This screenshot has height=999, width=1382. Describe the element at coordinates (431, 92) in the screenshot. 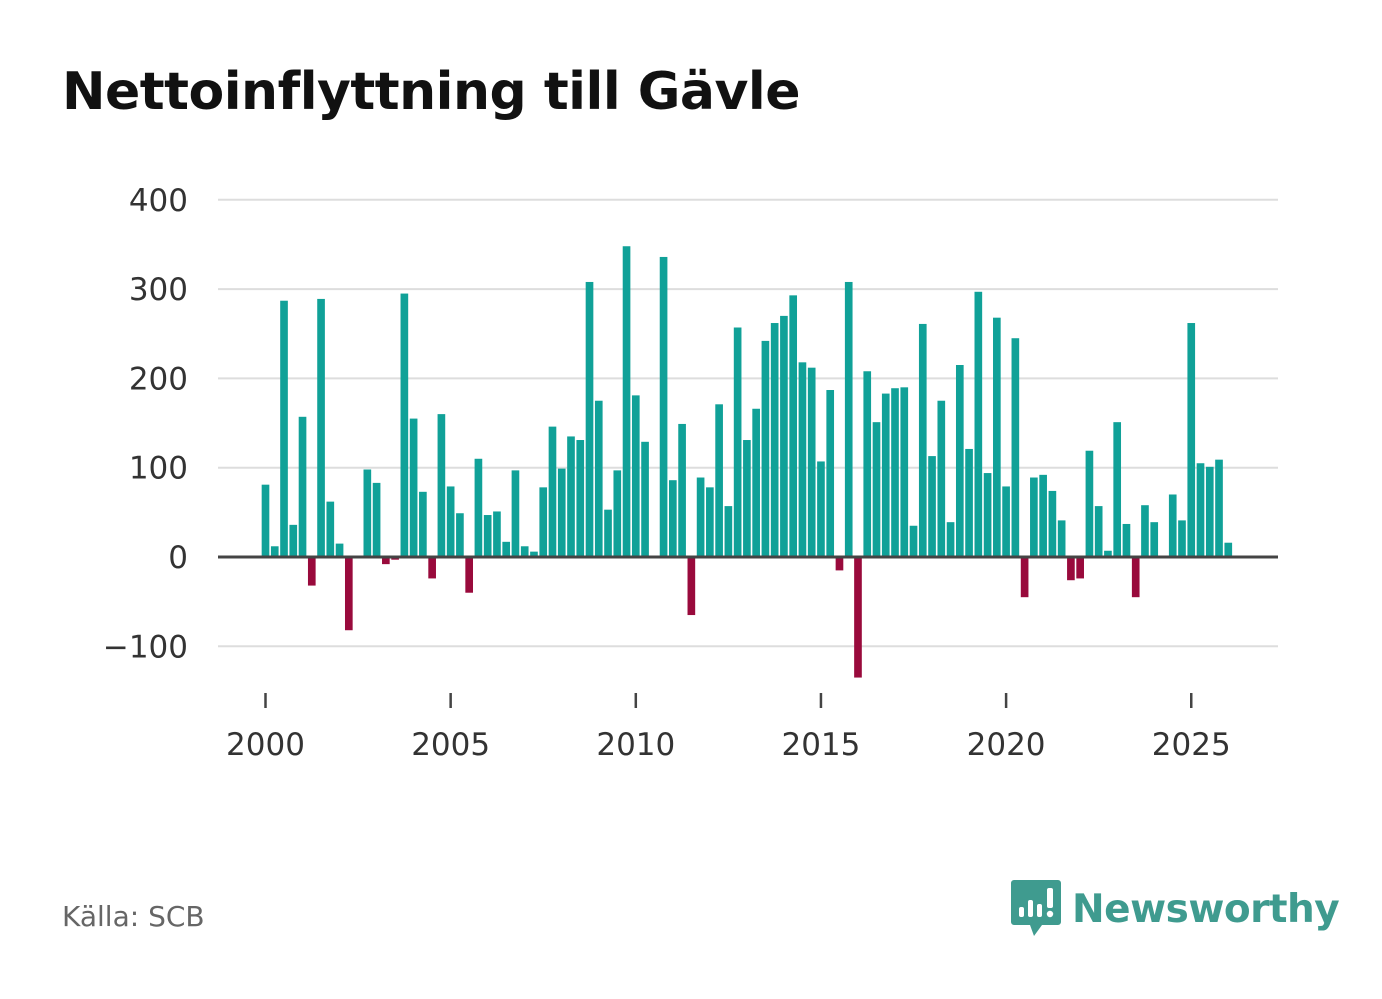

I see `page-title: Nettoinflyttning till Gävle` at that location.